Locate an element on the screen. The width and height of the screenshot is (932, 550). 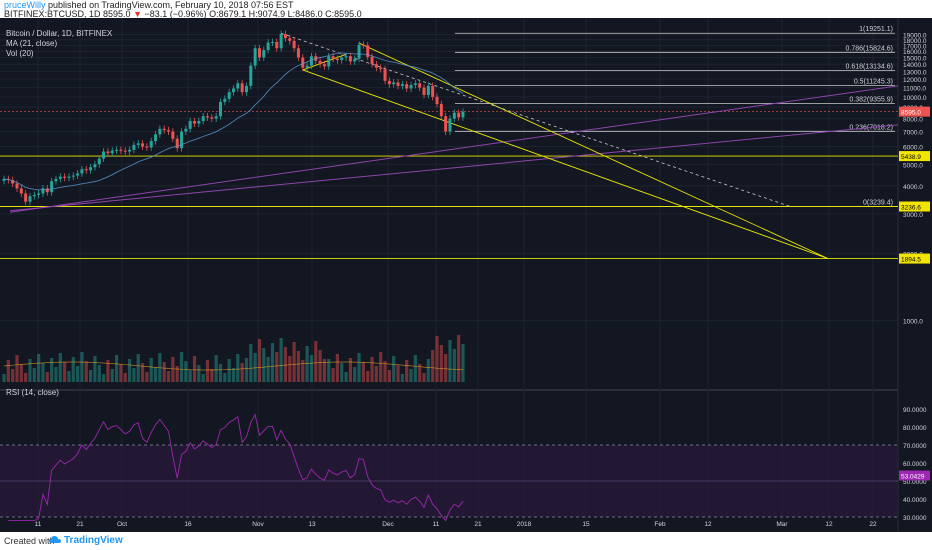
fib-label: 0.618(13134.6) is located at coordinates (869, 66).